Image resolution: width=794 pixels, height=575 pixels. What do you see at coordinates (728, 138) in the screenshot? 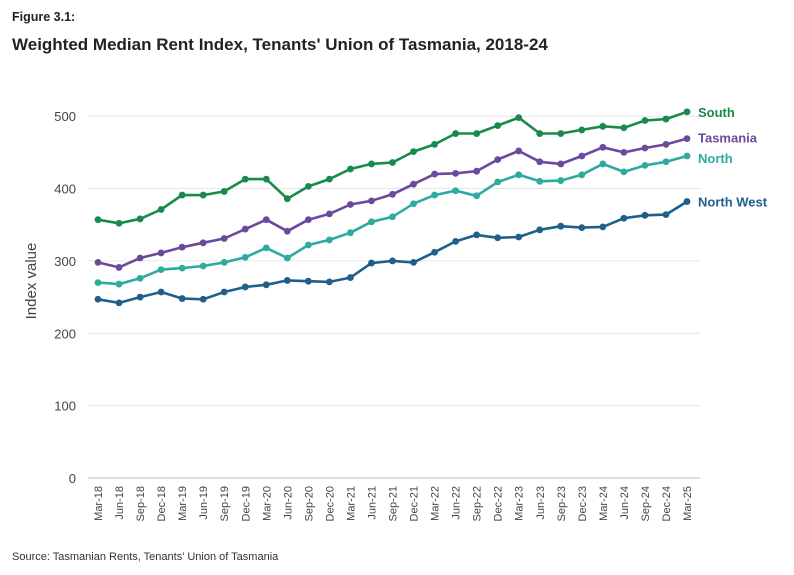
I see `series-label: Tasmania` at bounding box center [728, 138].